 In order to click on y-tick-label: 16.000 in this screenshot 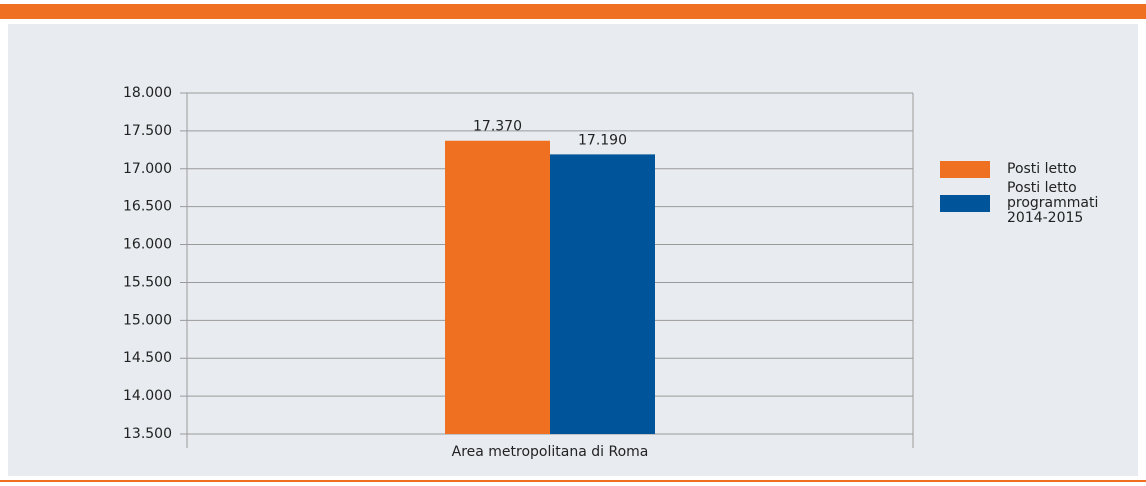, I will do `click(147, 245)`.